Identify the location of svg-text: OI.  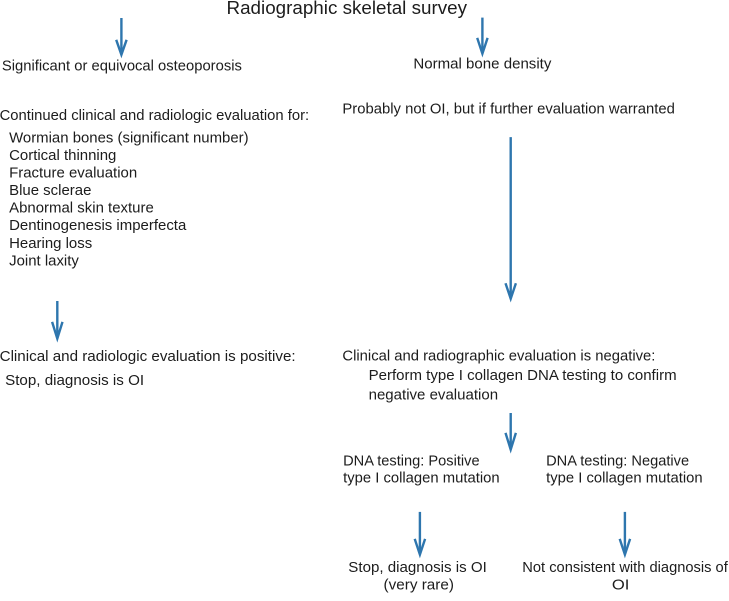
(621, 586).